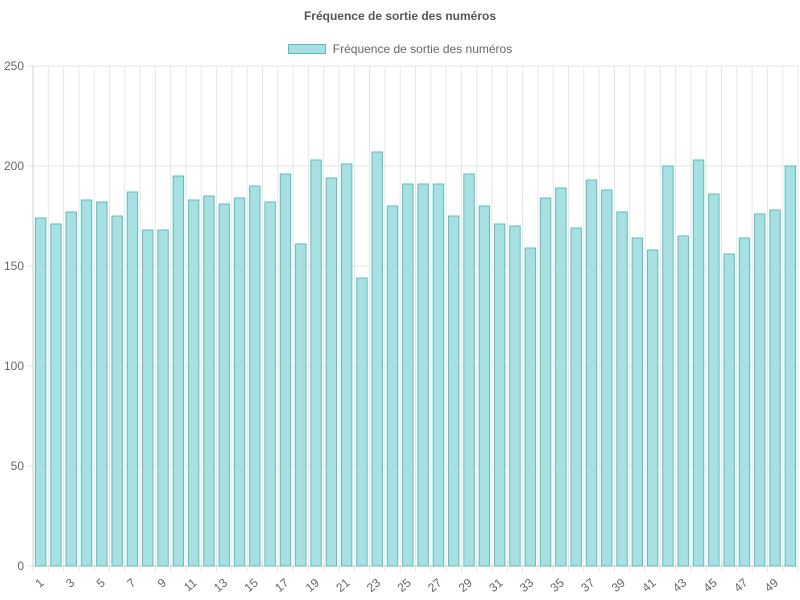 This screenshot has height=600, width=800. Describe the element at coordinates (190, 584) in the screenshot. I see `x-tick-label: 11` at that location.